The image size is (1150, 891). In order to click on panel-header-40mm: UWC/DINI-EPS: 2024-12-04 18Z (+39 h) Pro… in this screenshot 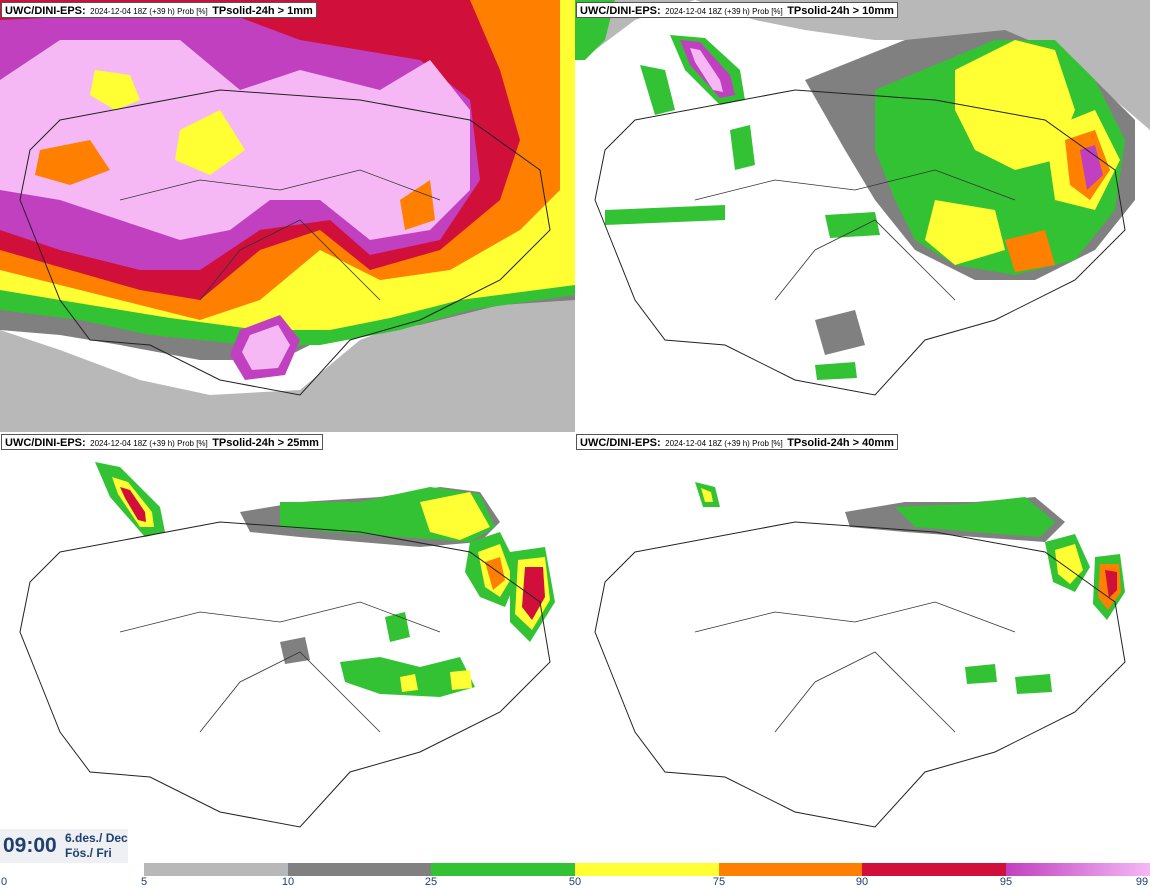, I will do `click(737, 442)`.